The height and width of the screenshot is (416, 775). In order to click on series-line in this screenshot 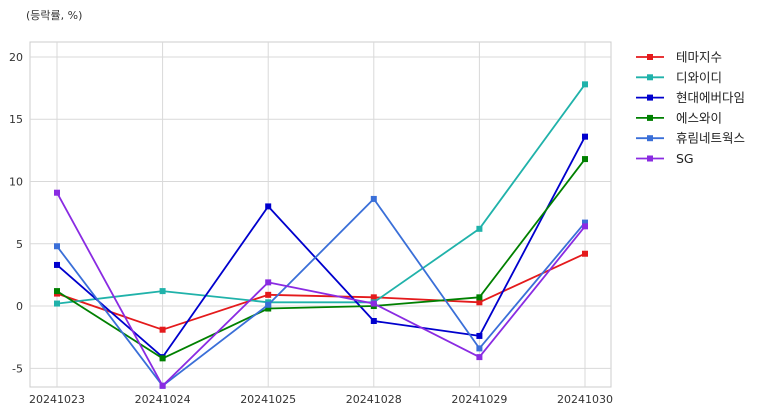, I will do `click(321, 291)`.